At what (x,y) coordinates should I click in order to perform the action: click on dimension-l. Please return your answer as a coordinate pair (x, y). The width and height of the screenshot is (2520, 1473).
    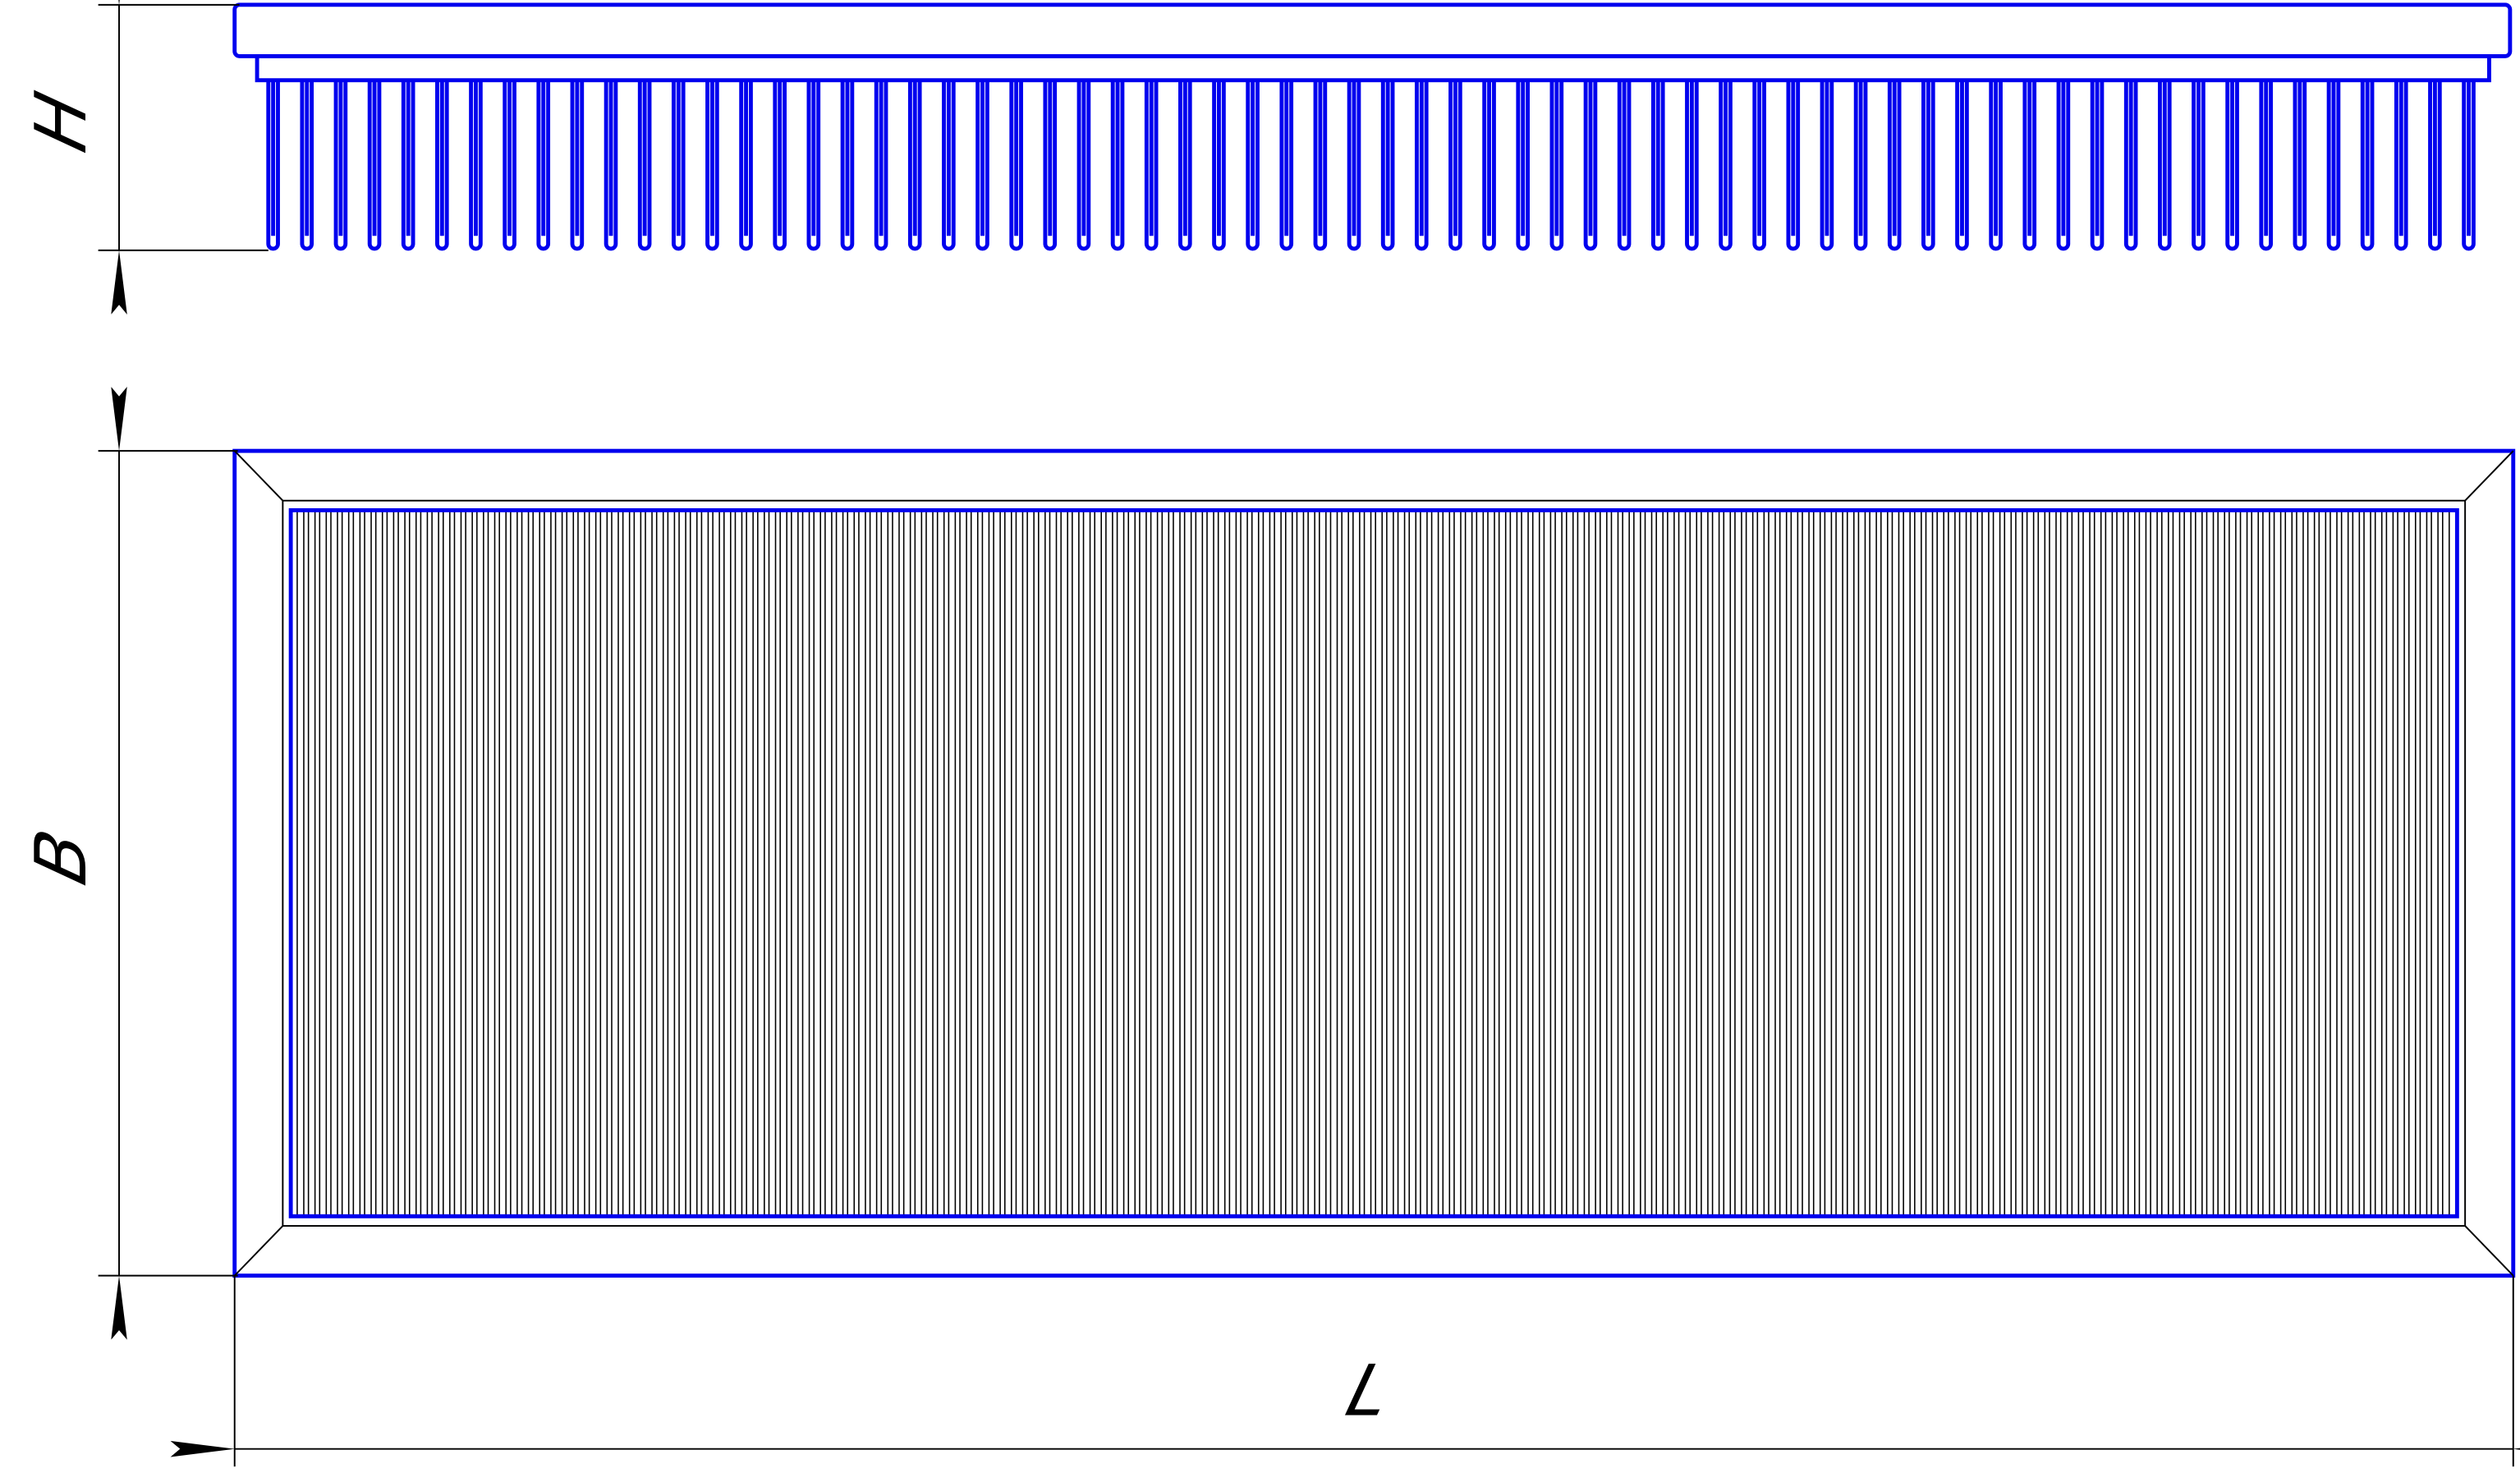
    Looking at the image, I should click on (1345, 1371).